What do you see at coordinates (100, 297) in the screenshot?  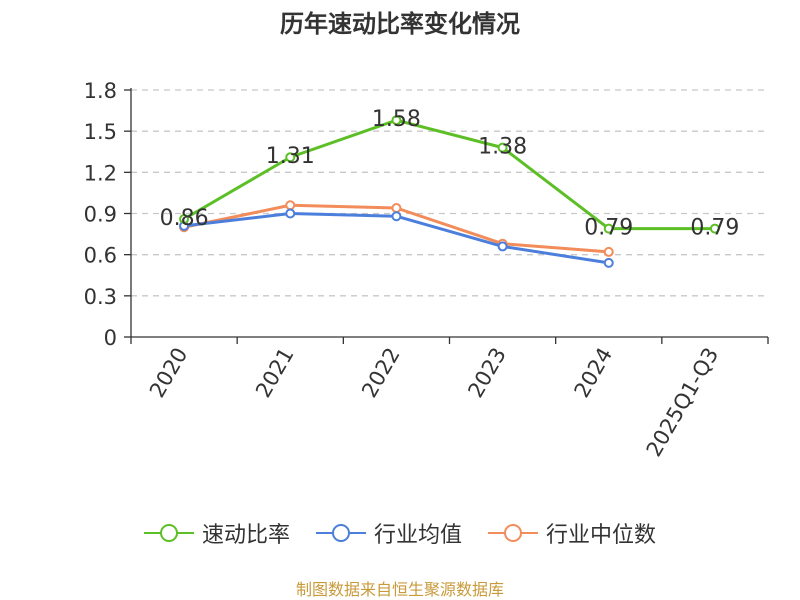 I see `y-tick-label: 0.3` at bounding box center [100, 297].